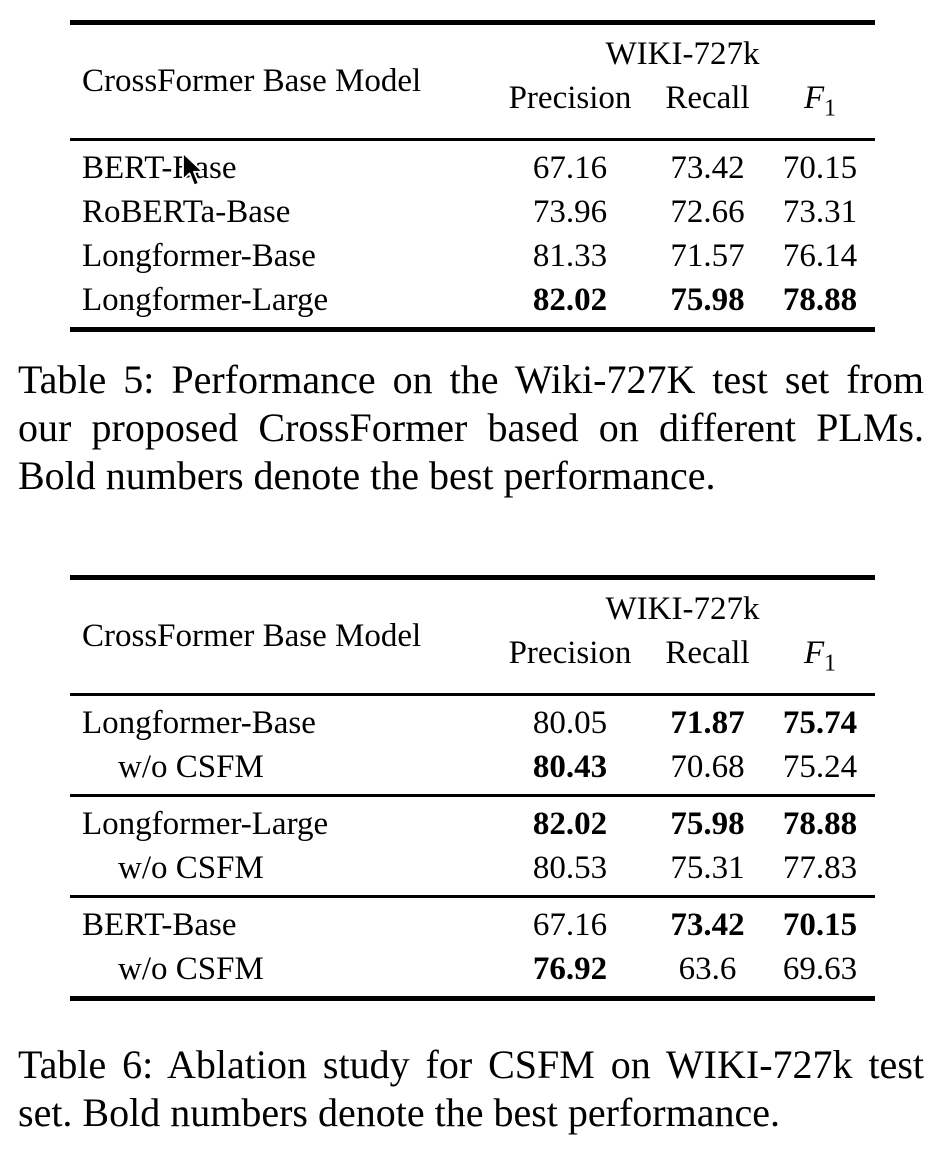  What do you see at coordinates (820, 211) in the screenshot?
I see `f1-cell: 73.31` at bounding box center [820, 211].